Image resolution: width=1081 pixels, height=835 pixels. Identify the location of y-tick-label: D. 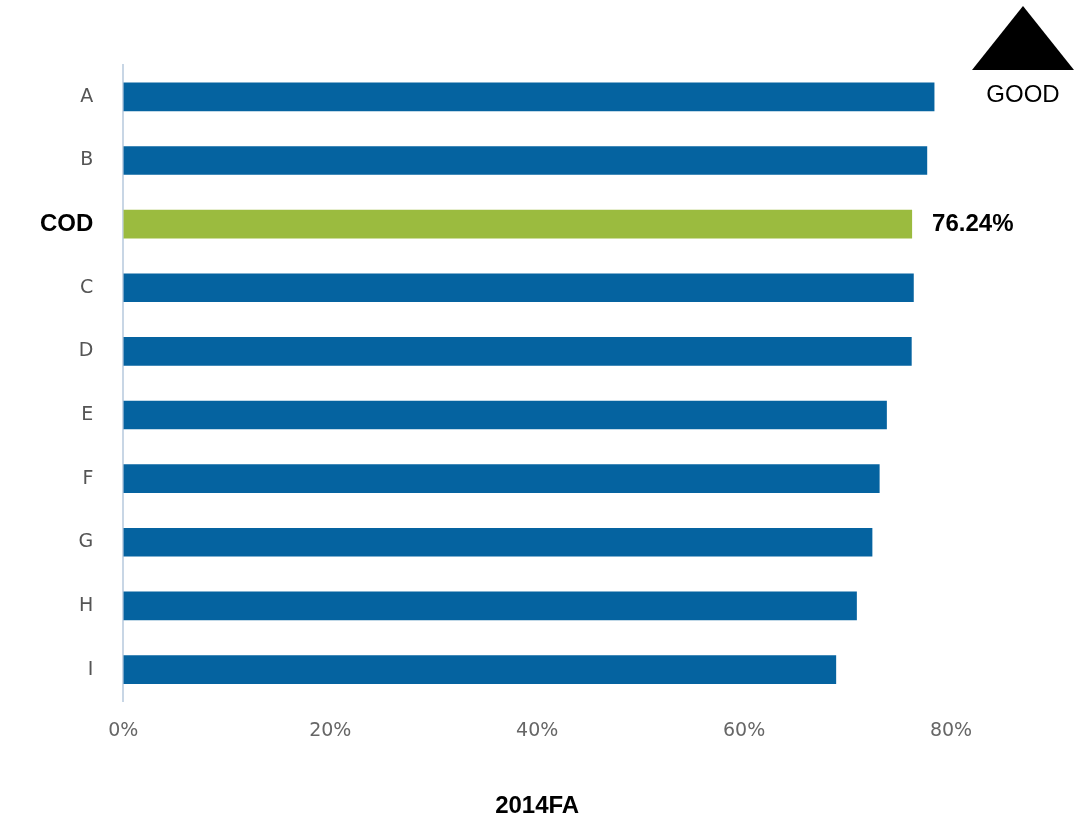
(86, 349).